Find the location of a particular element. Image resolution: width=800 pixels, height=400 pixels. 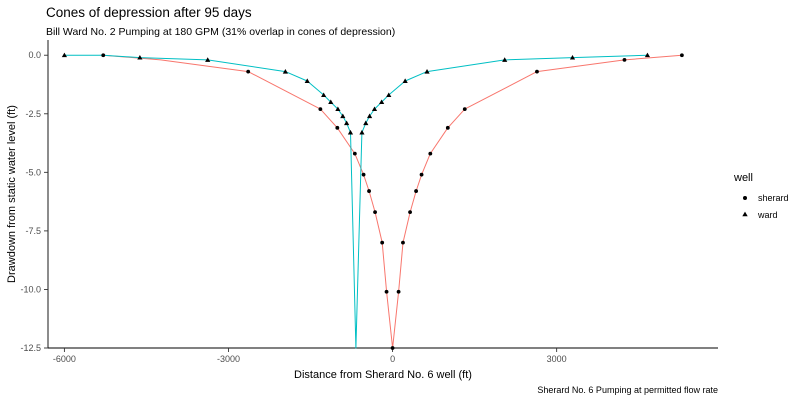

legend-item-ward: ward is located at coordinates (760, 215).